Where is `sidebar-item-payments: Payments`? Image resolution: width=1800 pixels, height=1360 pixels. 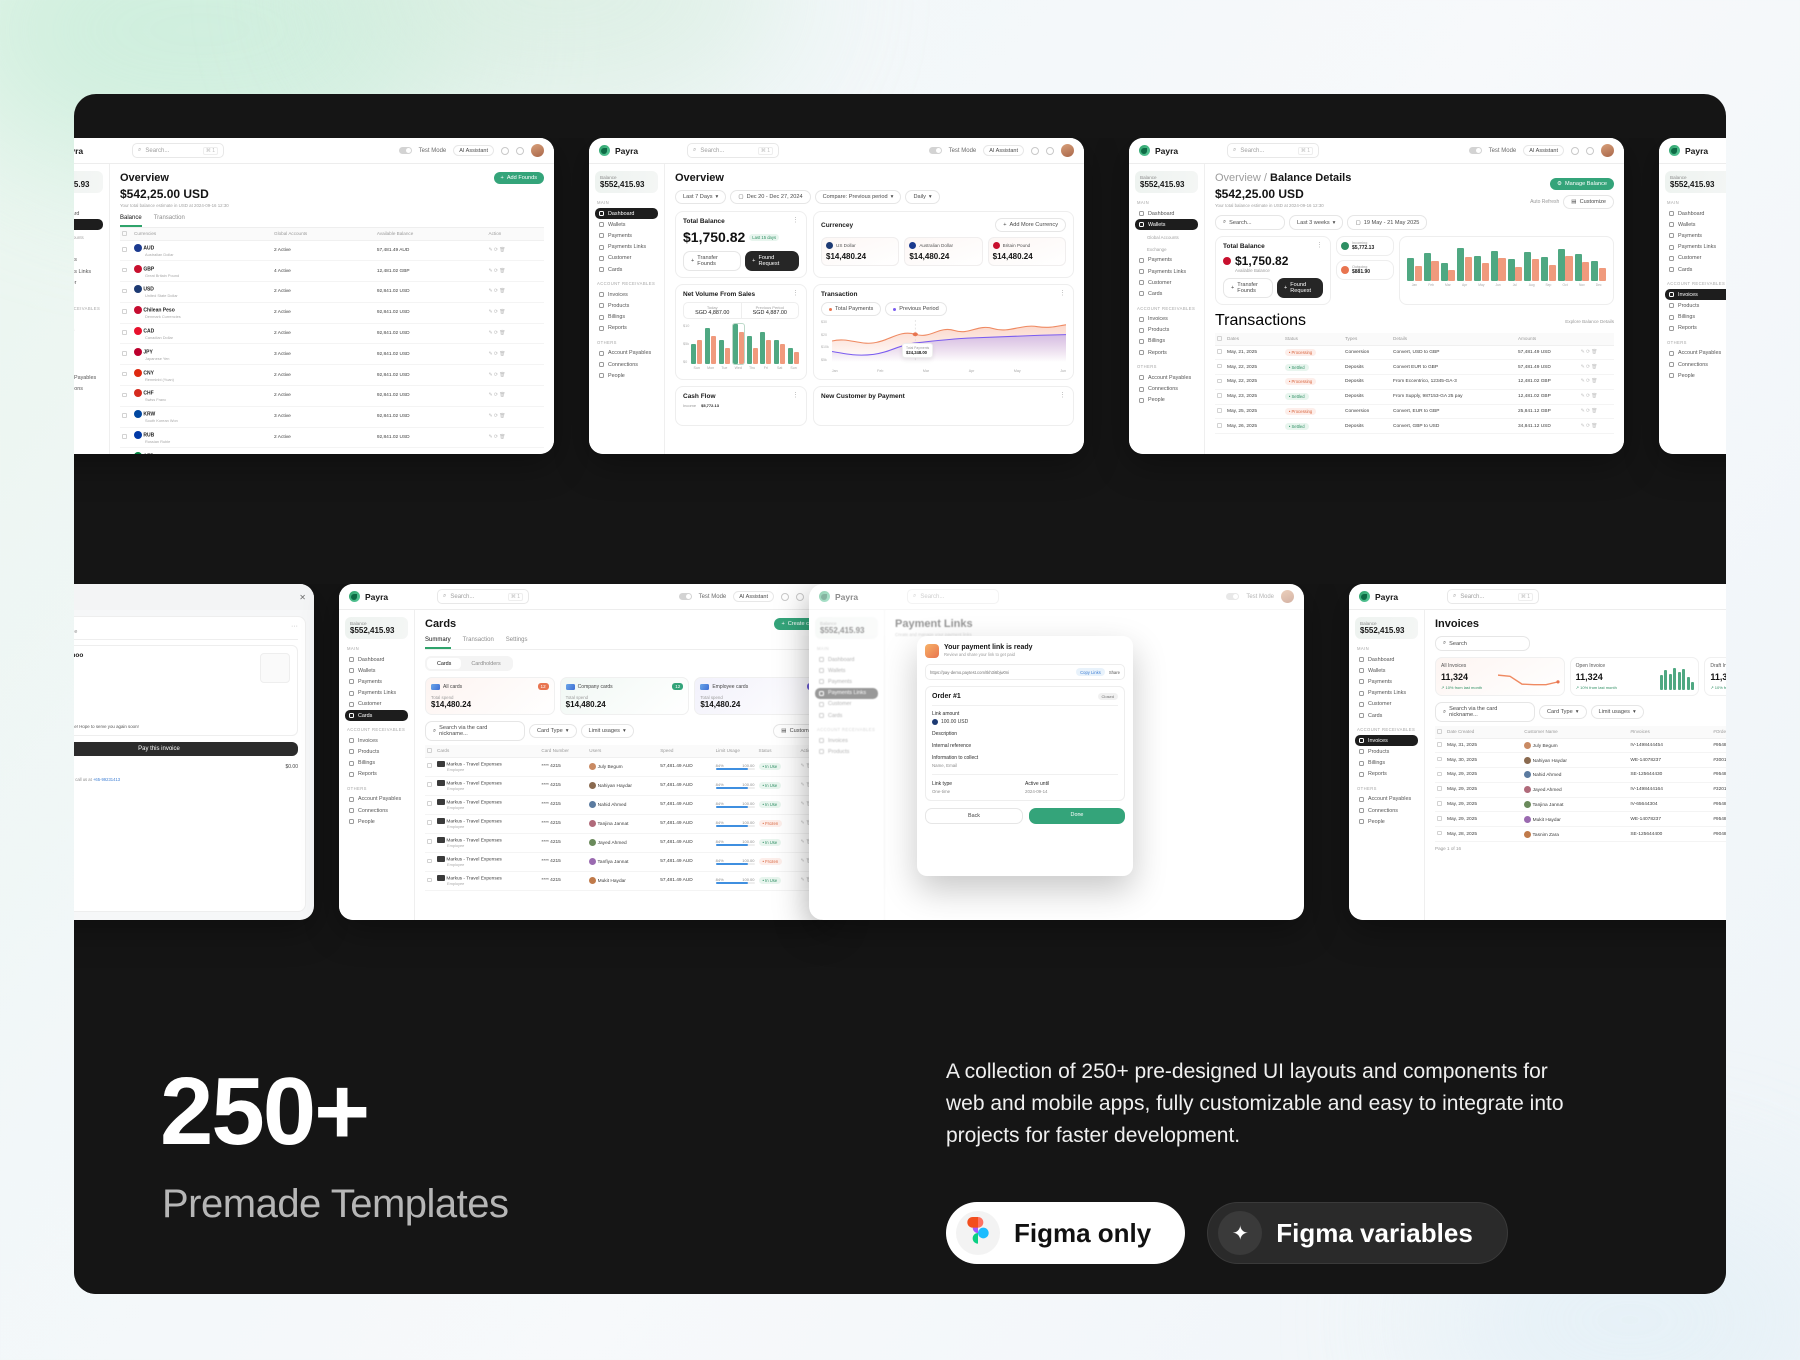 sidebar-item-payments: Payments is located at coordinates (1166, 260).